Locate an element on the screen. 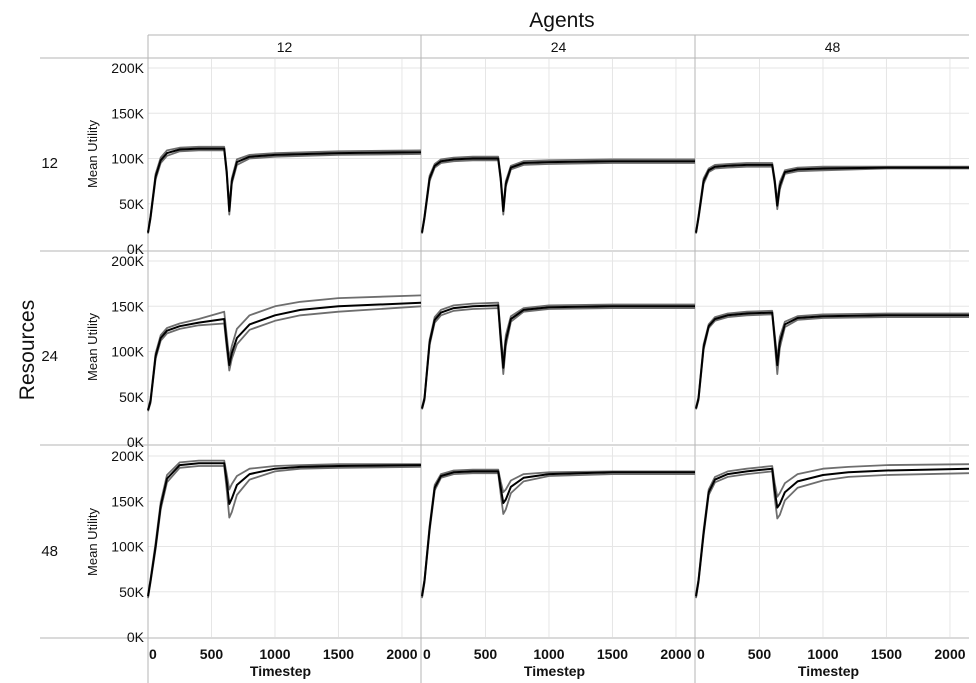 This screenshot has width=976, height=683. column-header-12: 12 is located at coordinates (285, 47).